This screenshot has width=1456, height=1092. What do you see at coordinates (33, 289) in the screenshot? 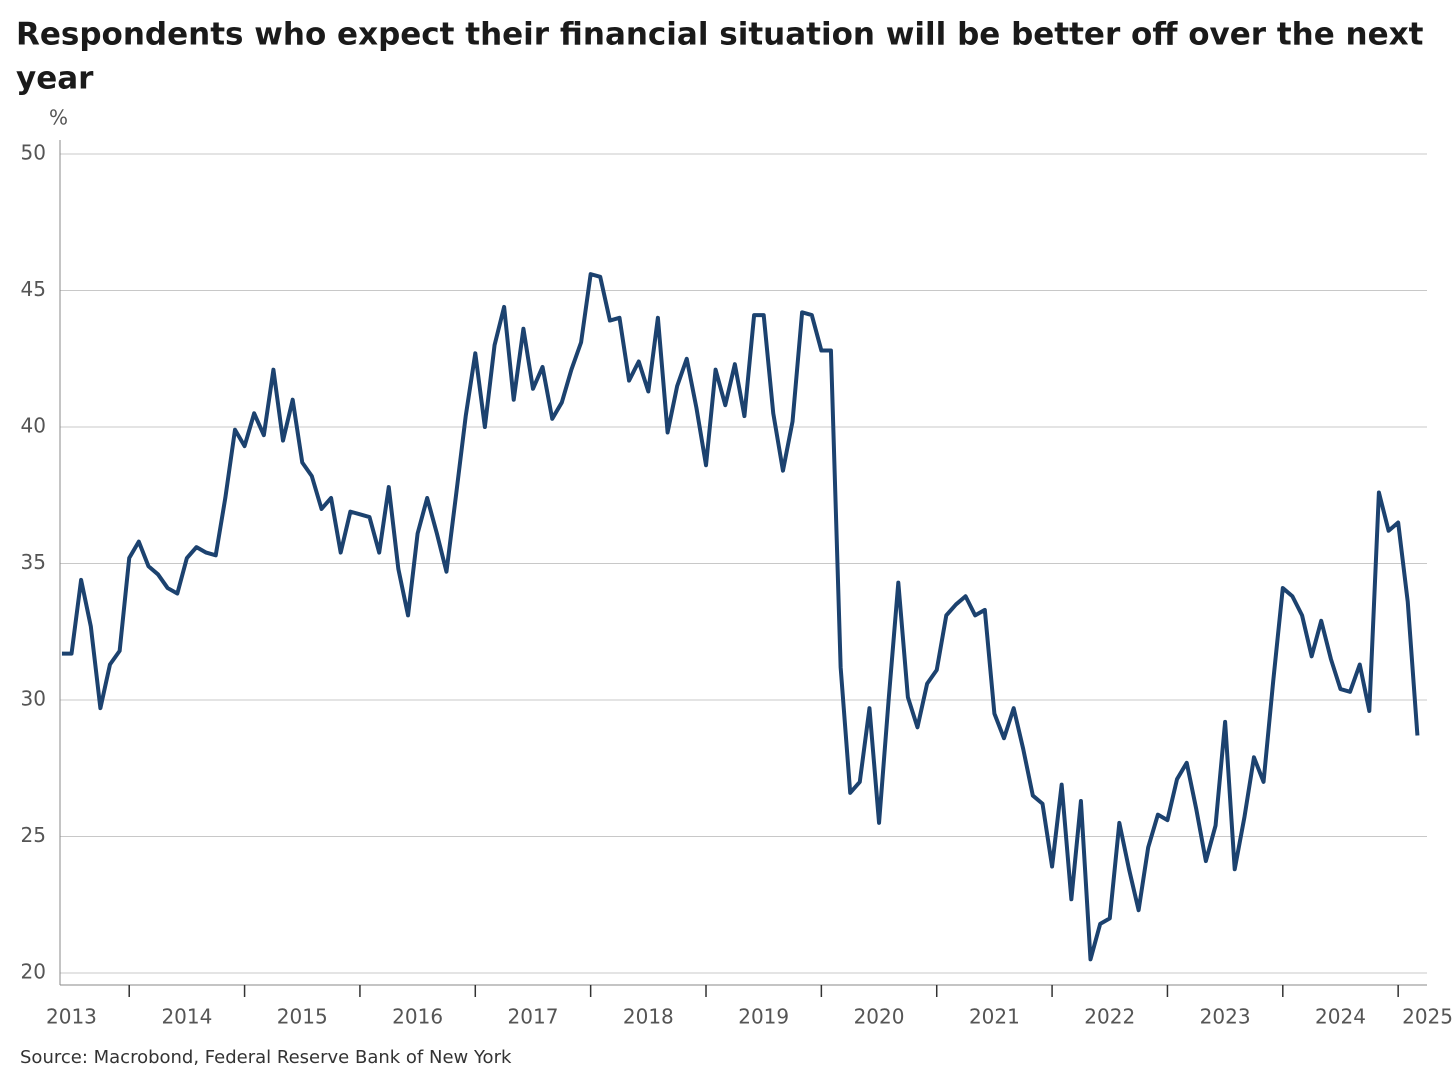
I see `y-tick-label: 45` at bounding box center [33, 289].